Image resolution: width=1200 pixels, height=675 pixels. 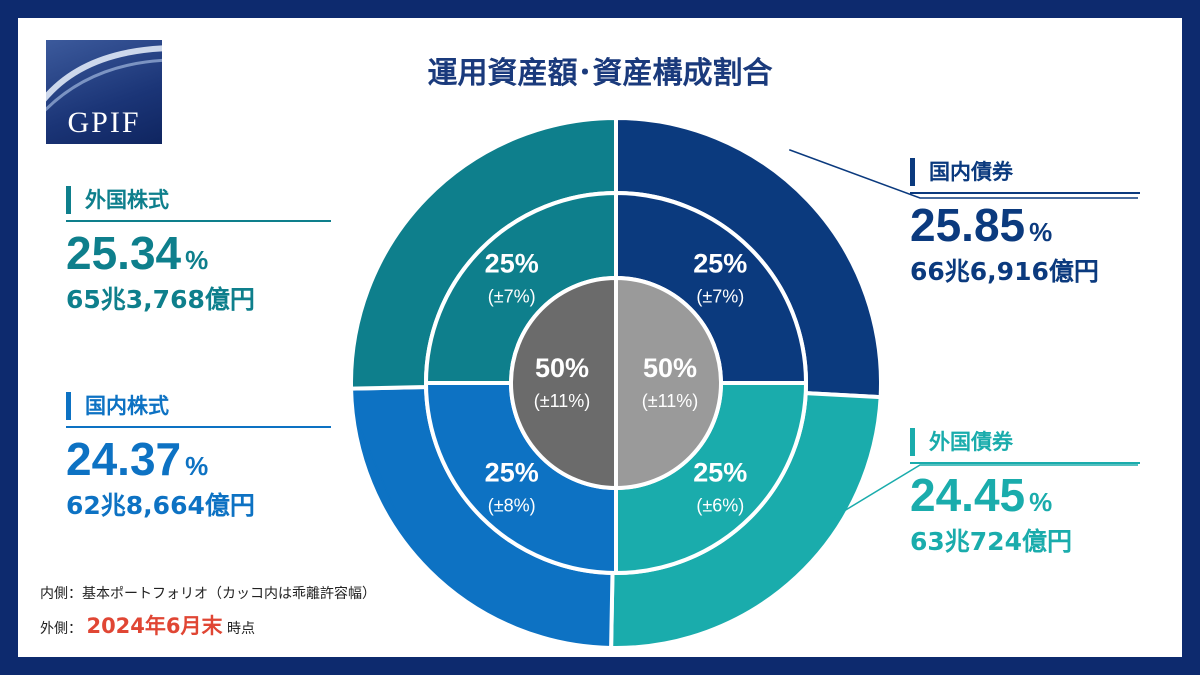 I want to click on gpif-logo: GPIF, so click(x=104, y=92).